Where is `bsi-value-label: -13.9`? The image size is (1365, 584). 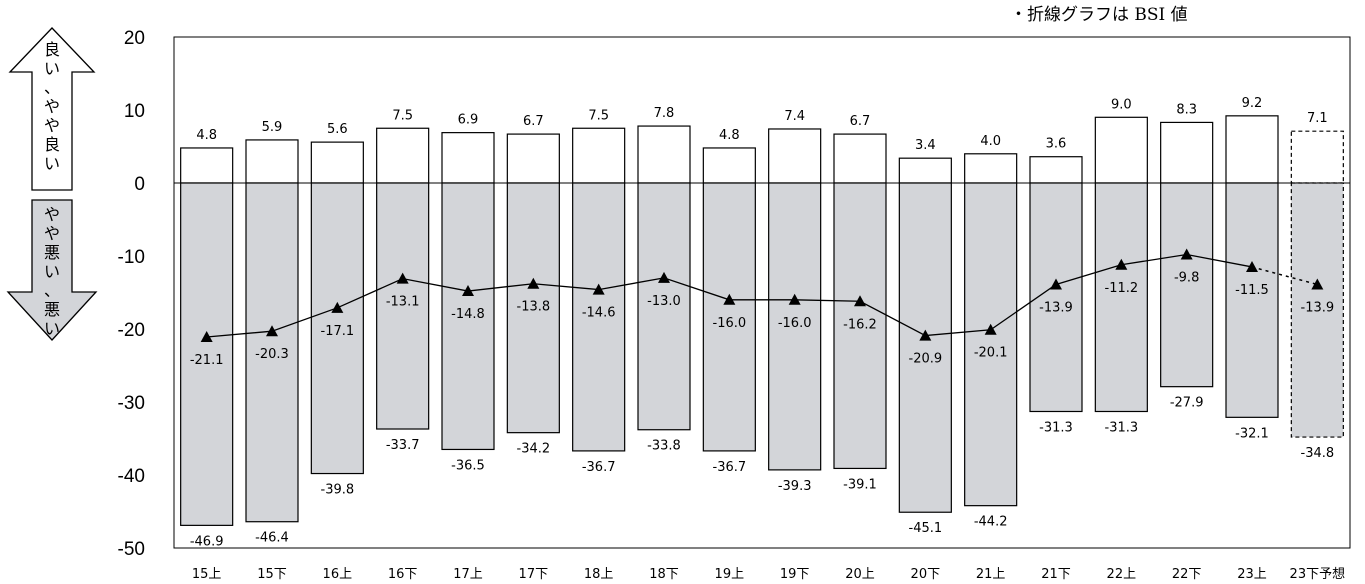 bsi-value-label: -13.9 is located at coordinates (1318, 307).